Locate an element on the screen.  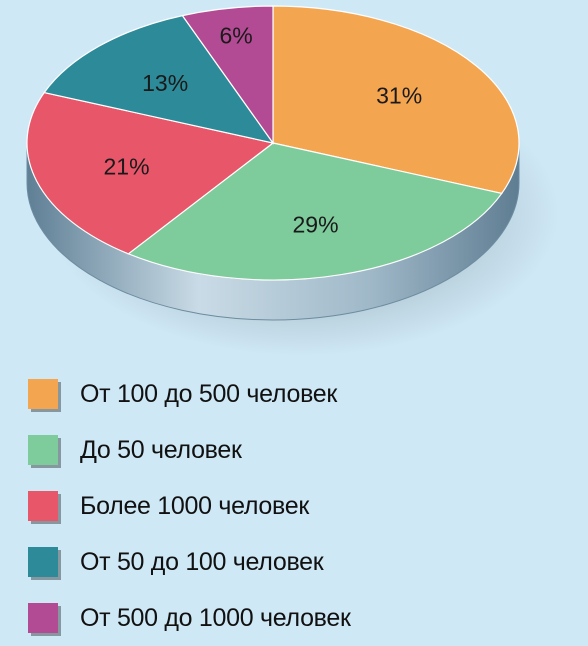
legend-item: От 100 до 500 человек is located at coordinates (189, 394).